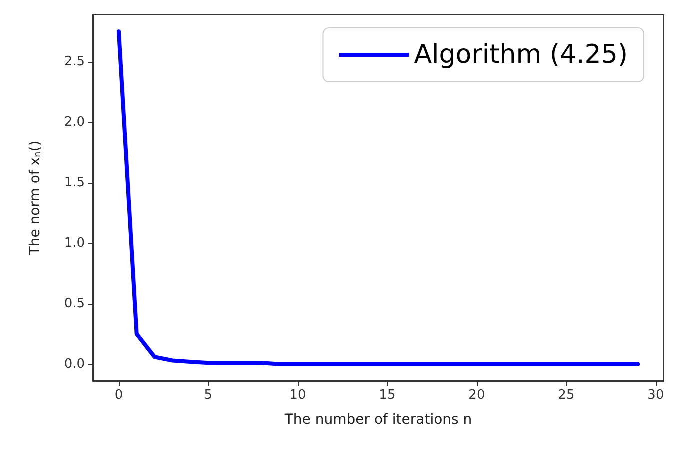  Describe the element at coordinates (566, 395) in the screenshot. I see `x-tick-label: 25` at that location.